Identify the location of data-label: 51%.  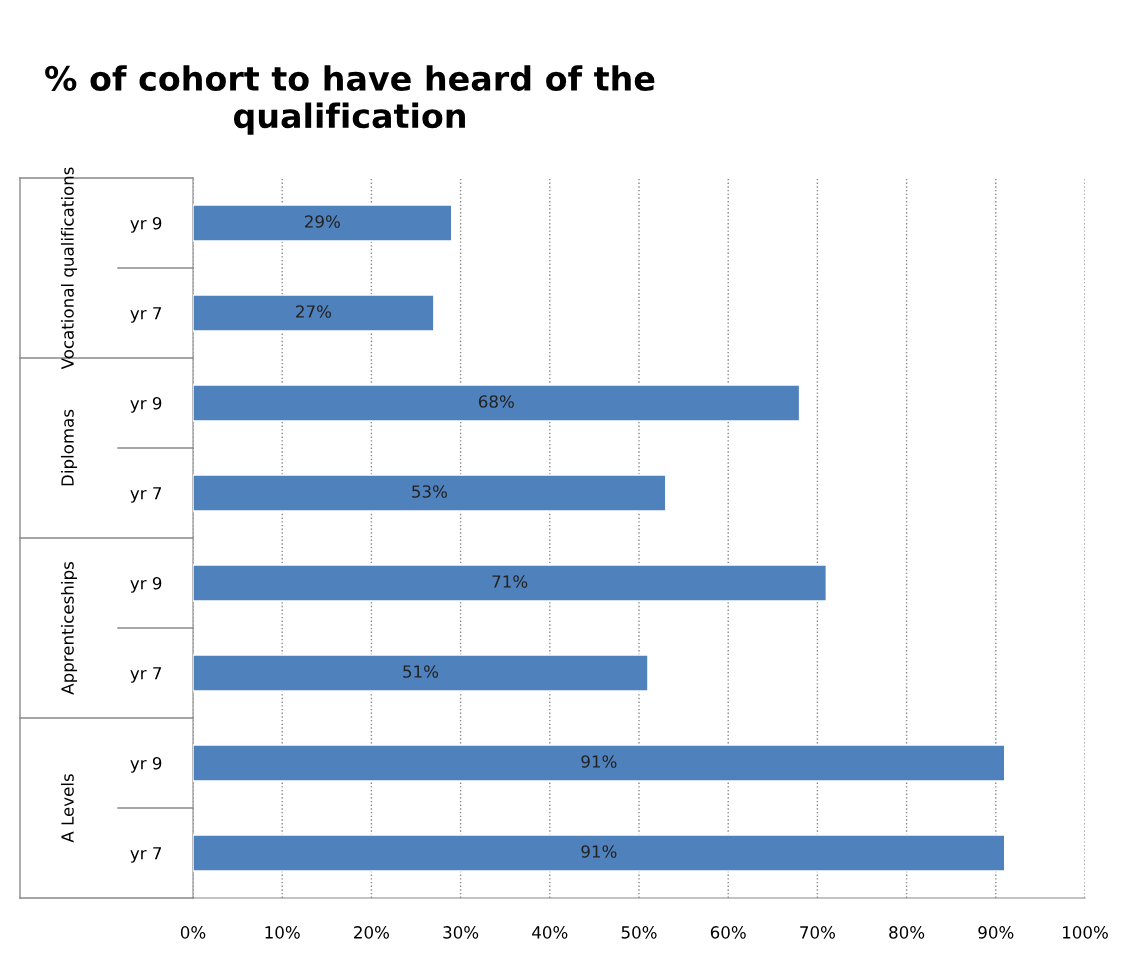
(421, 671).